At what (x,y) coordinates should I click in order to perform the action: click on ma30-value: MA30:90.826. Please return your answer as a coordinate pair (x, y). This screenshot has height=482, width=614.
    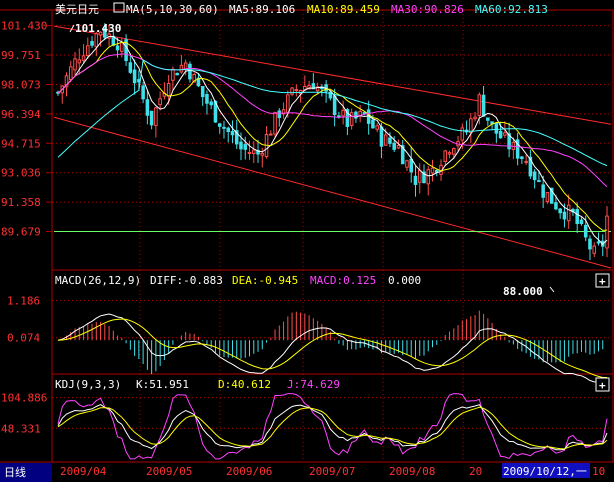
    Looking at the image, I should click on (427, 9).